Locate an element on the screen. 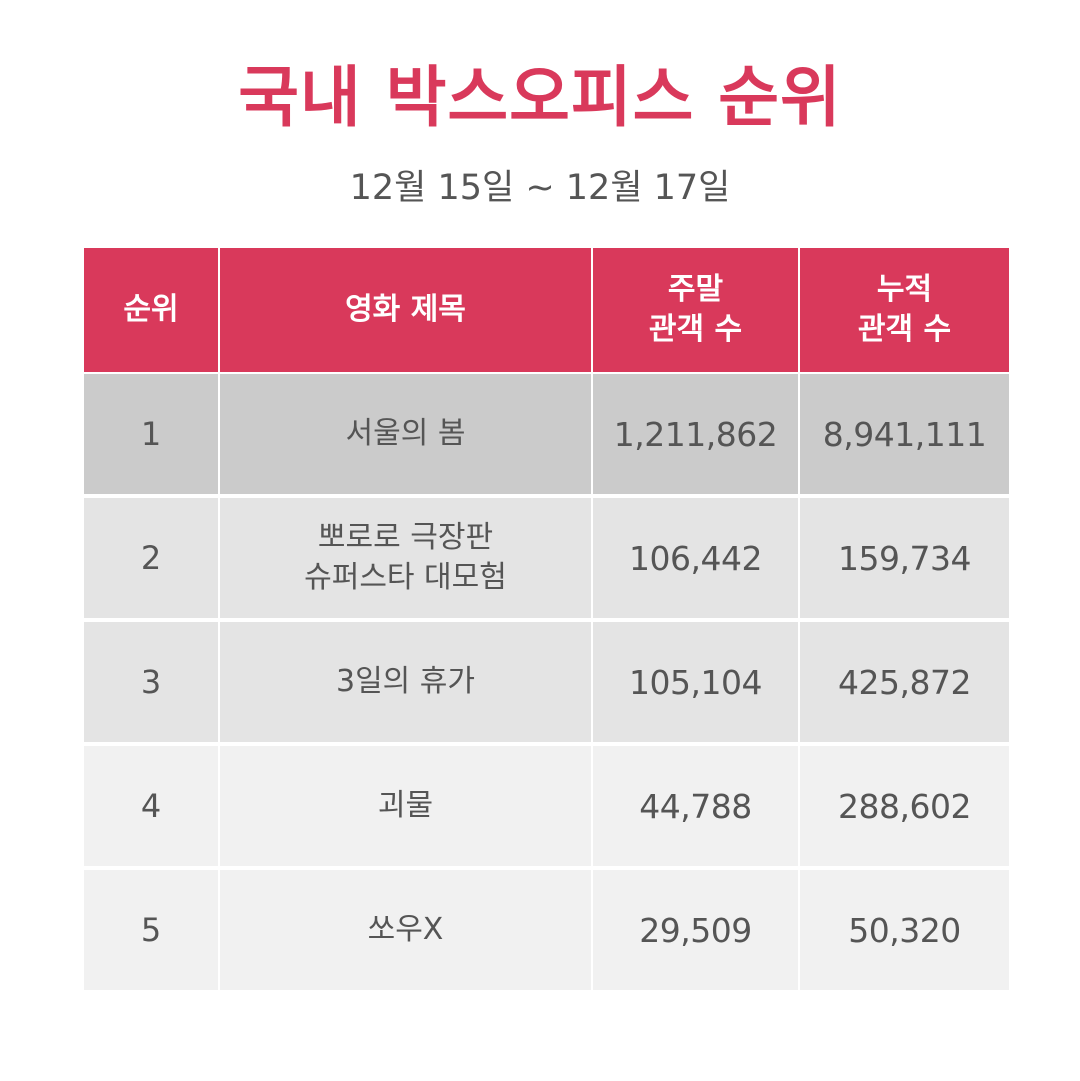 This screenshot has height=1081, width=1080. movie-title: 서울의 봄 is located at coordinates (405, 433).